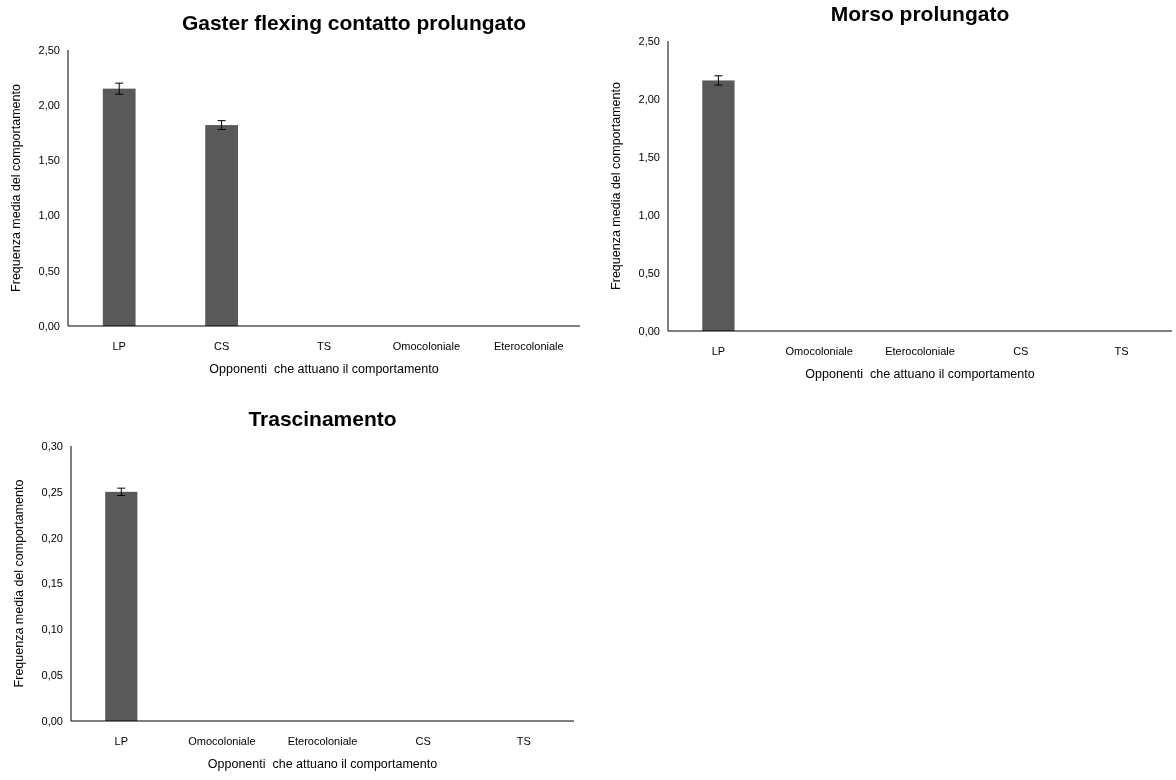  Describe the element at coordinates (322, 418) in the screenshot. I see `chart-title: Trascinamento` at that location.